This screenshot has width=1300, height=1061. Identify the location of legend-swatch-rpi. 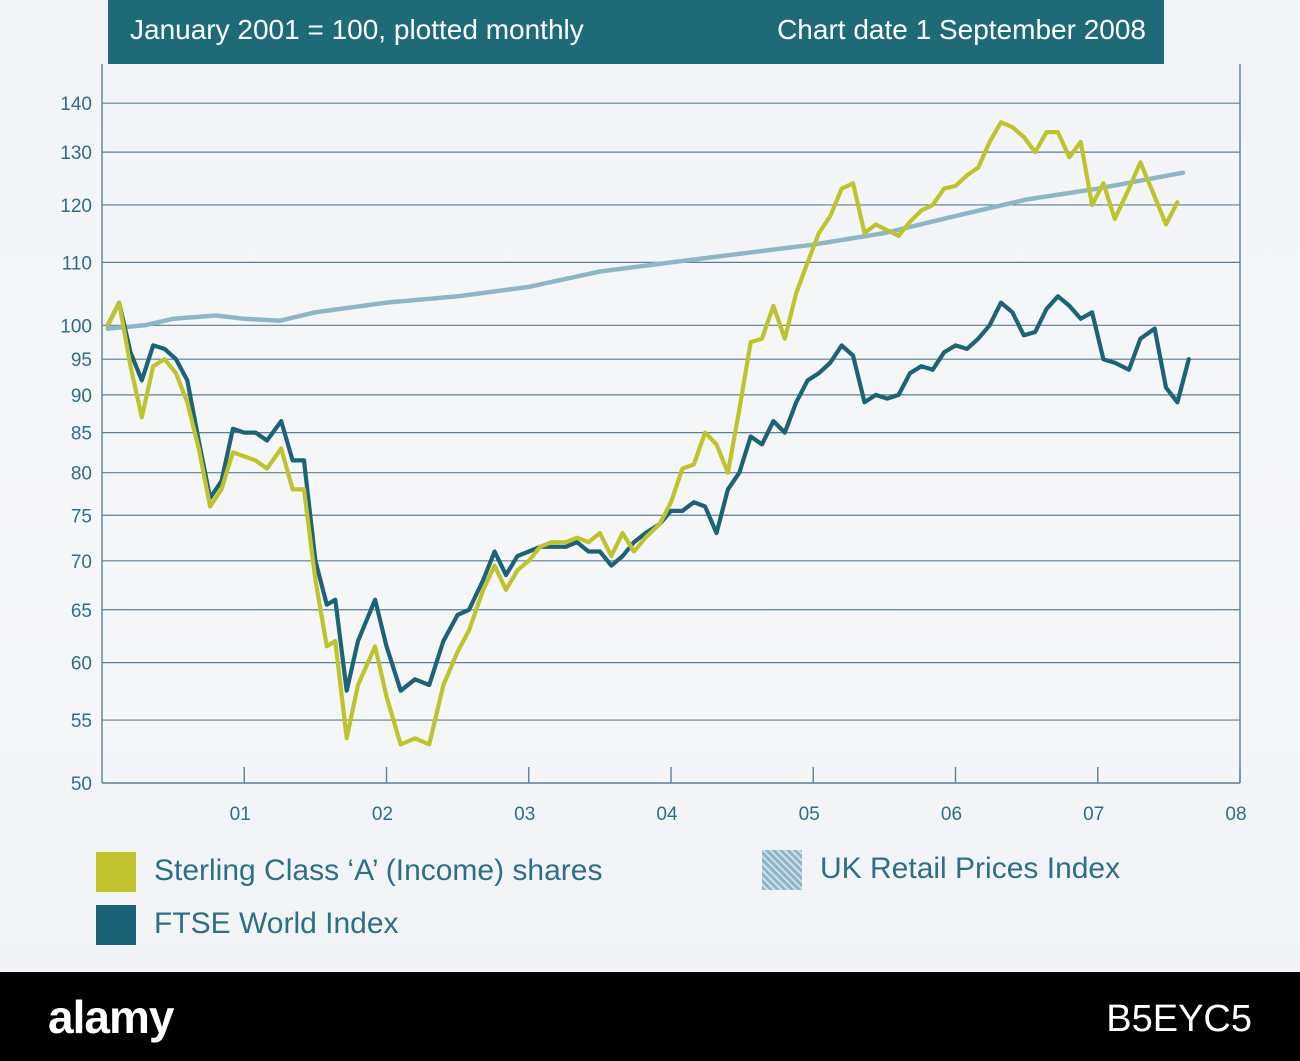
(782, 870).